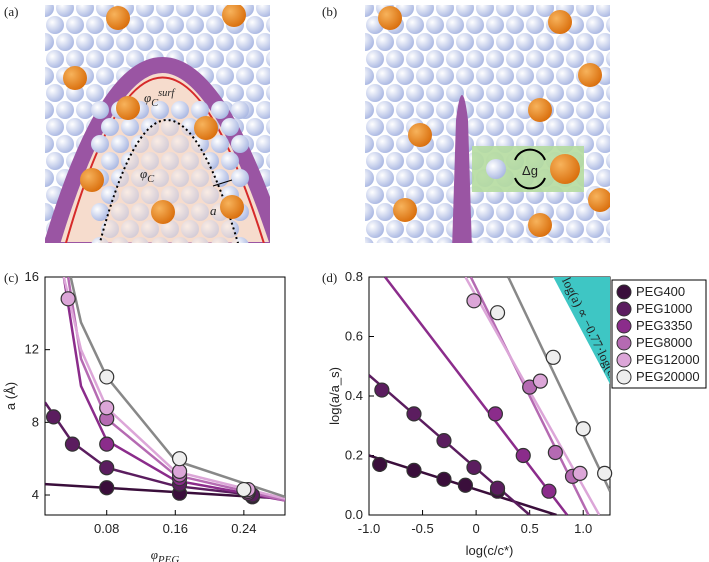  What do you see at coordinates (173, 388) in the screenshot?
I see `fit-line` at bounding box center [173, 388].